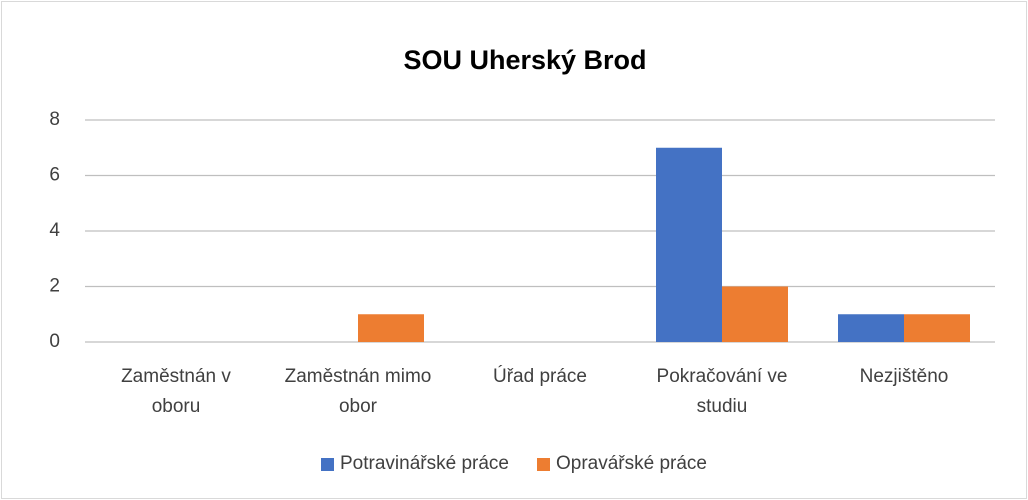 This screenshot has height=500, width=1028. What do you see at coordinates (722, 391) in the screenshot?
I see `x-tick-label: Pokračování ve studiu` at bounding box center [722, 391].